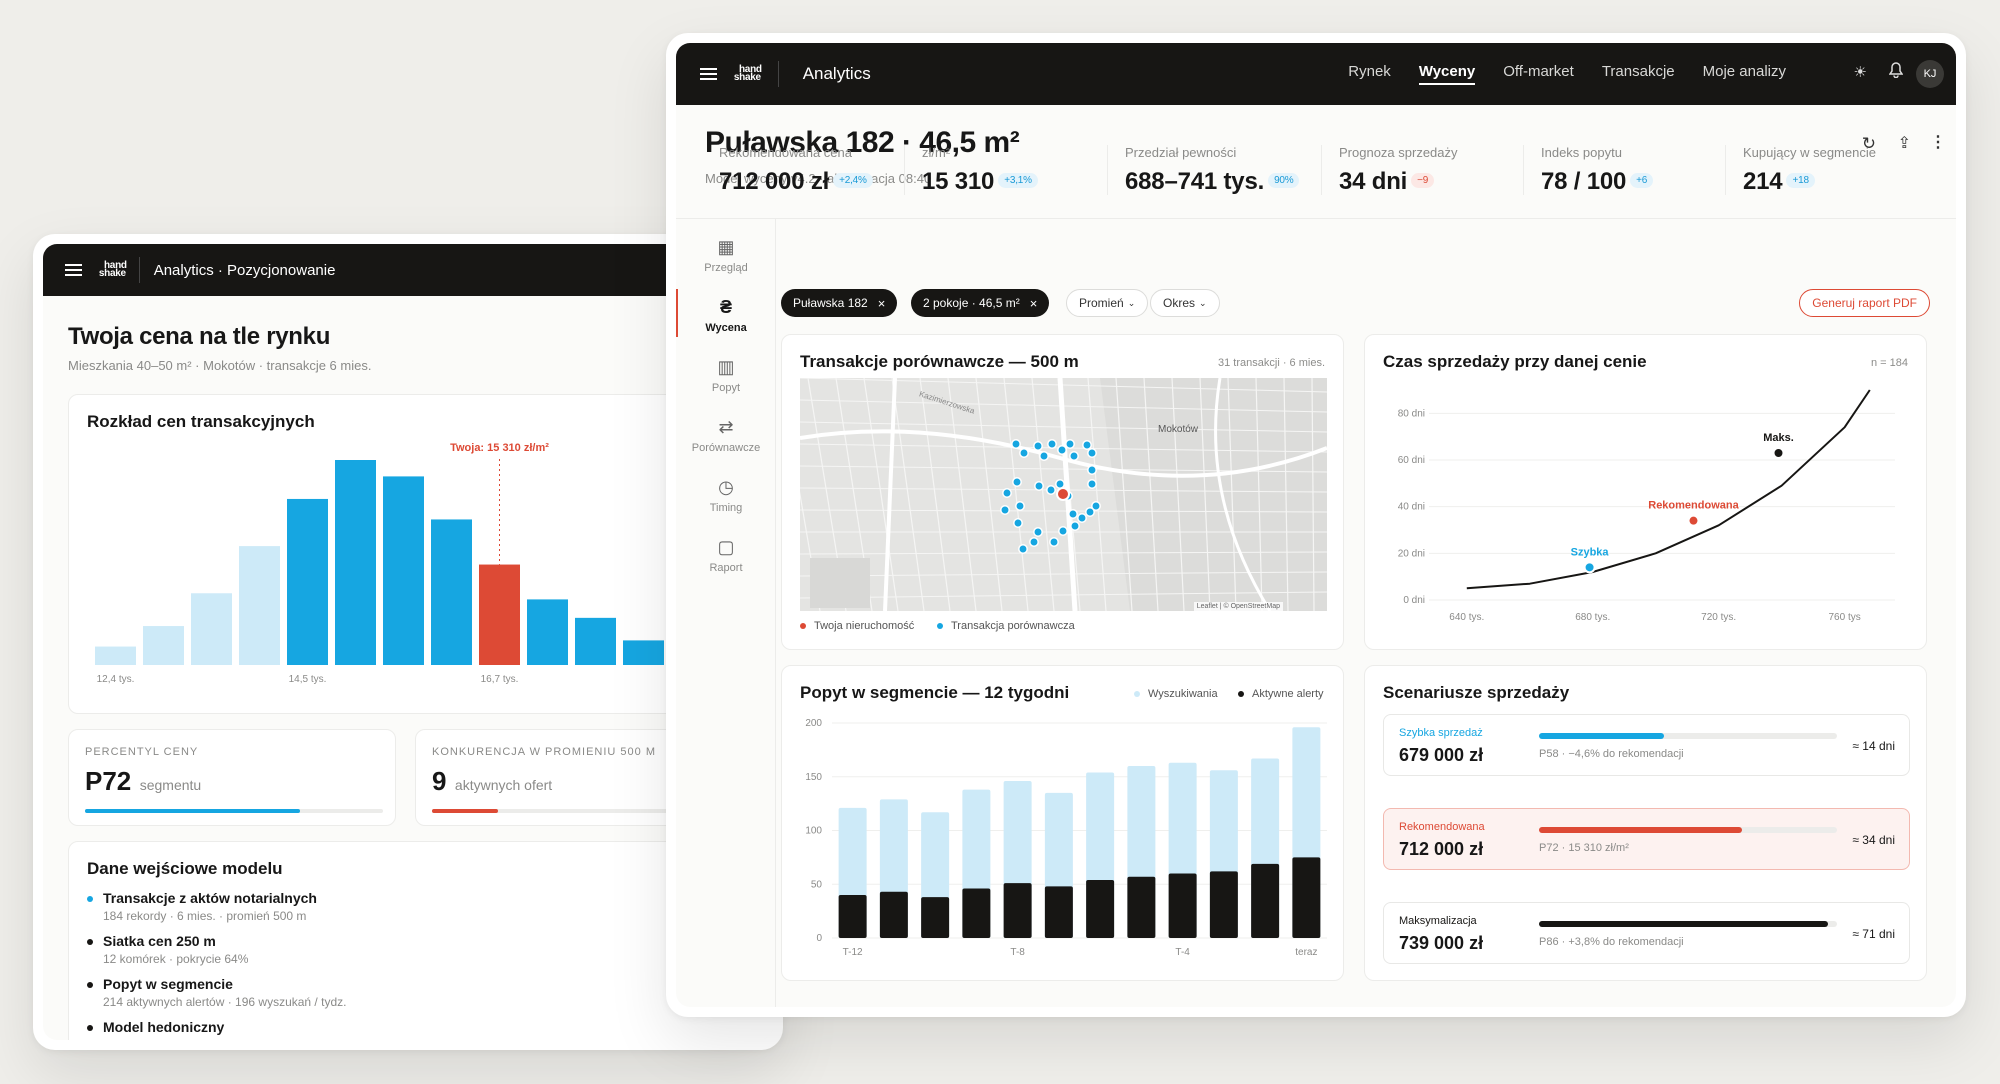 The height and width of the screenshot is (1084, 2000). I want to click on theme-icon: ☀, so click(1860, 72).